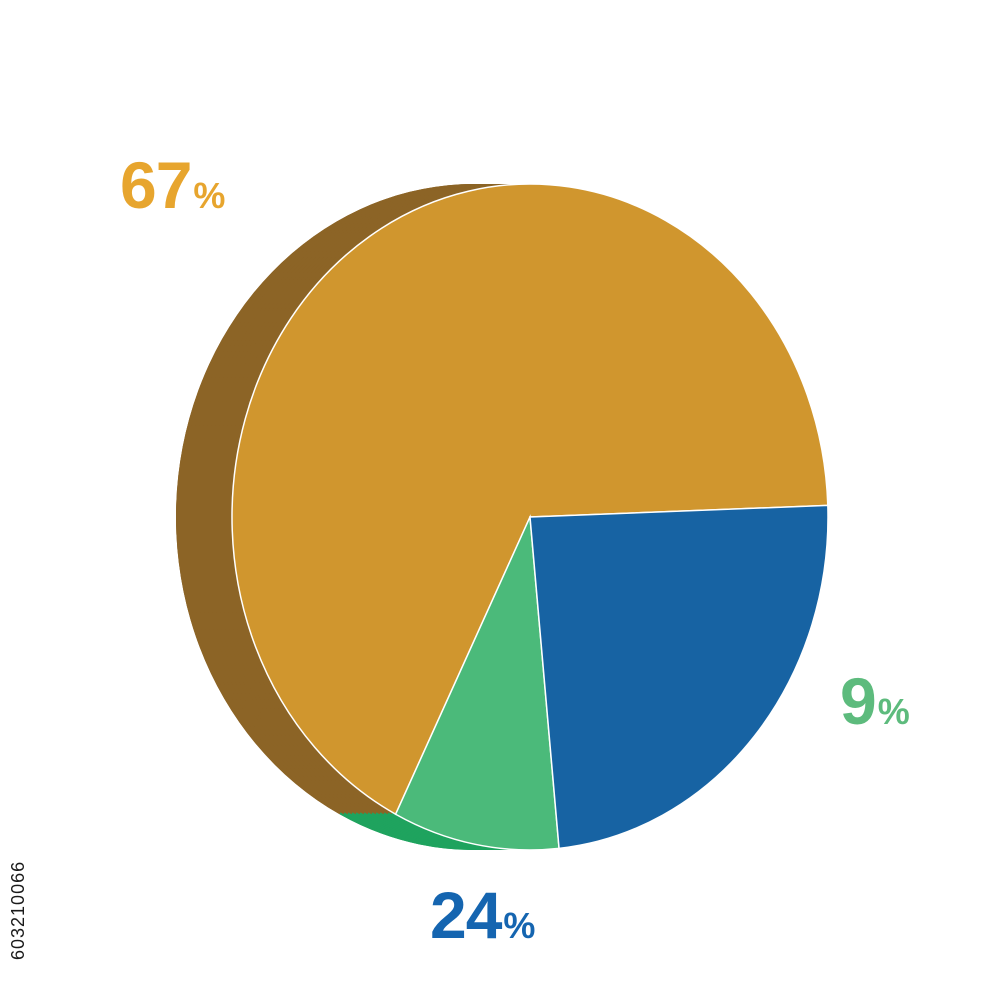 The width and height of the screenshot is (1000, 1000). I want to click on slice-label-24-number: 24, so click(466, 915).